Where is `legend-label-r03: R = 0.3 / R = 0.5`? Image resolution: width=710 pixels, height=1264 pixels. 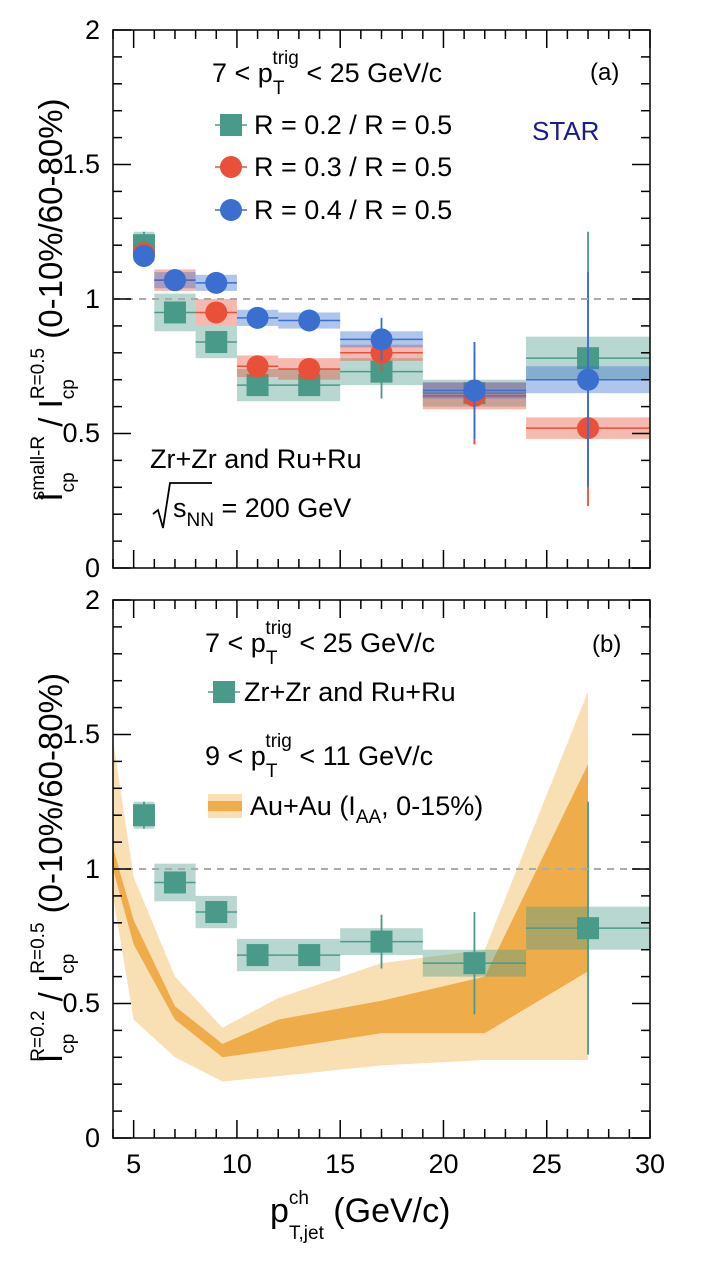 legend-label-r03: R = 0.3 / R = 0.5 is located at coordinates (353, 167).